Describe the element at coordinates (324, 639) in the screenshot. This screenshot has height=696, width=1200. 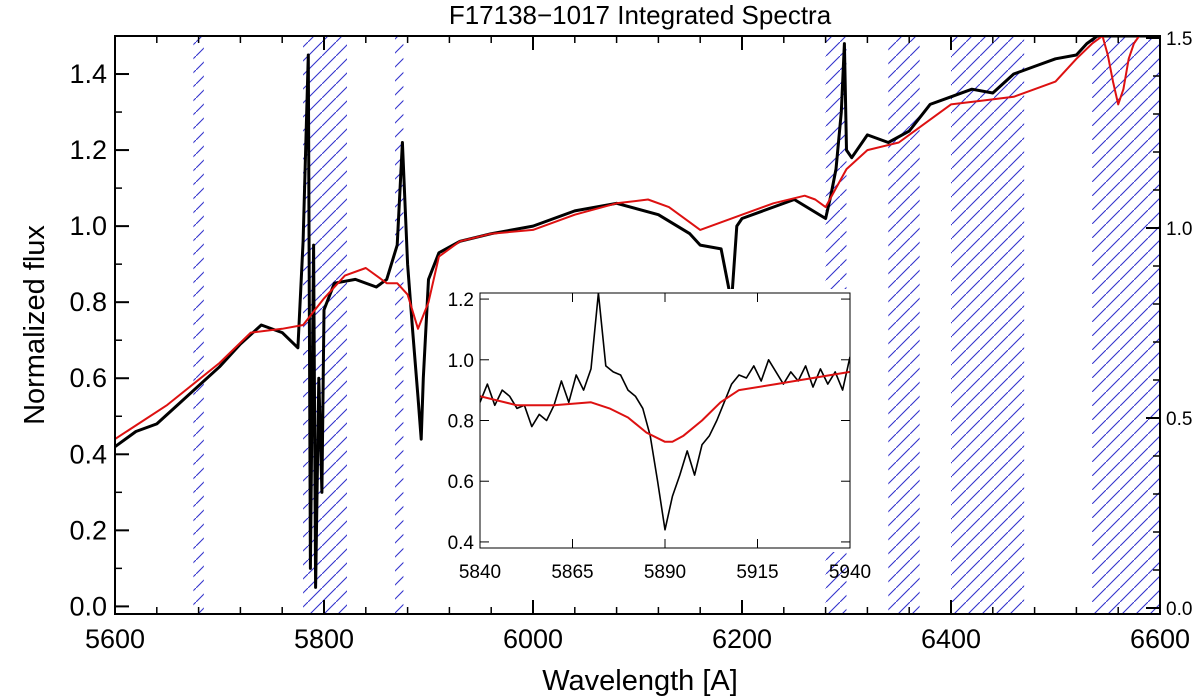
I see `x-tick-label: 5800` at that location.